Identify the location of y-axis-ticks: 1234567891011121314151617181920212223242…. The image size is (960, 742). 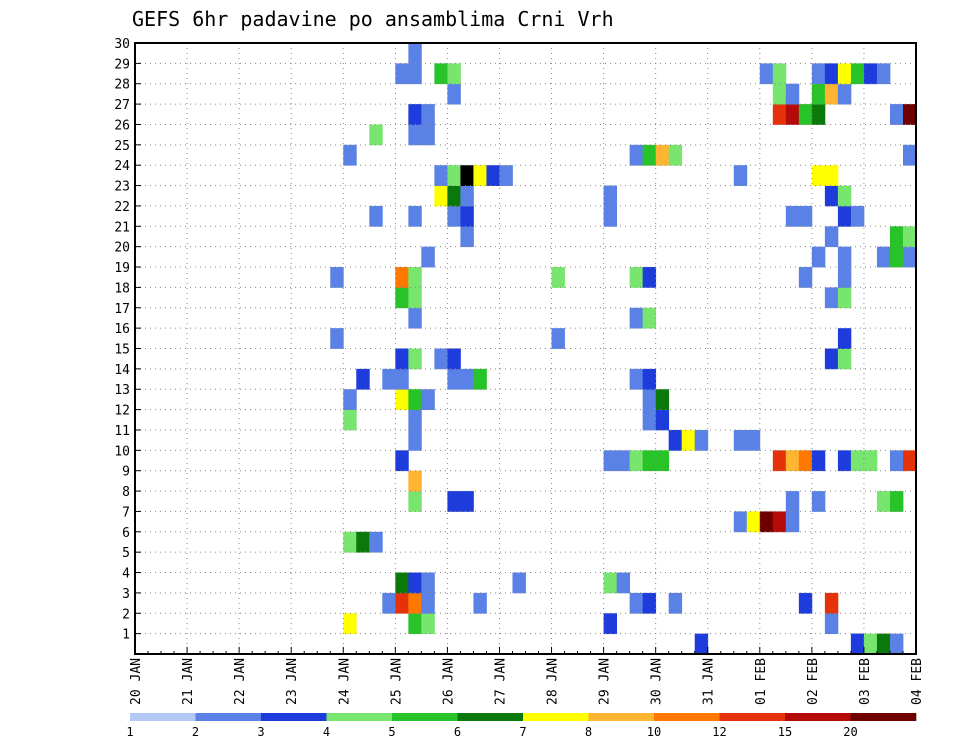
(127, 340).